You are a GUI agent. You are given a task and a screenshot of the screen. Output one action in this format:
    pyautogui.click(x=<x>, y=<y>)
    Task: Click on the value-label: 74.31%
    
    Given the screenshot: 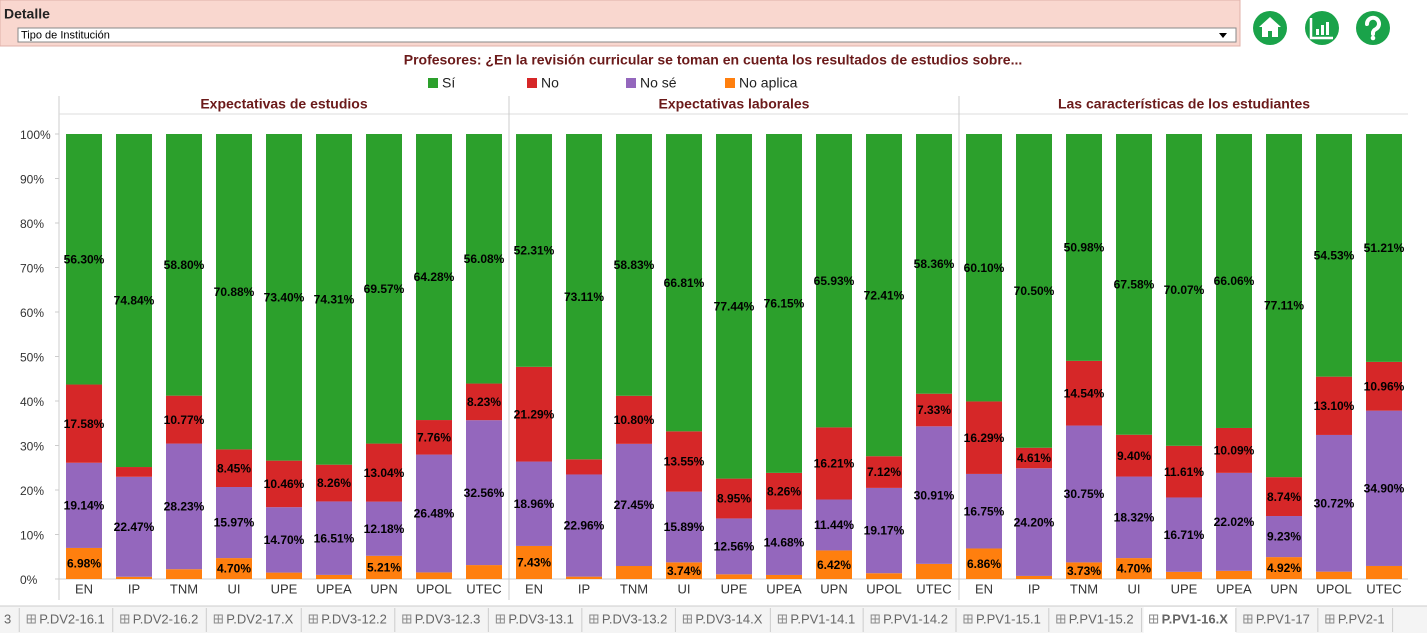 What is the action you would take?
    pyautogui.click(x=334, y=300)
    